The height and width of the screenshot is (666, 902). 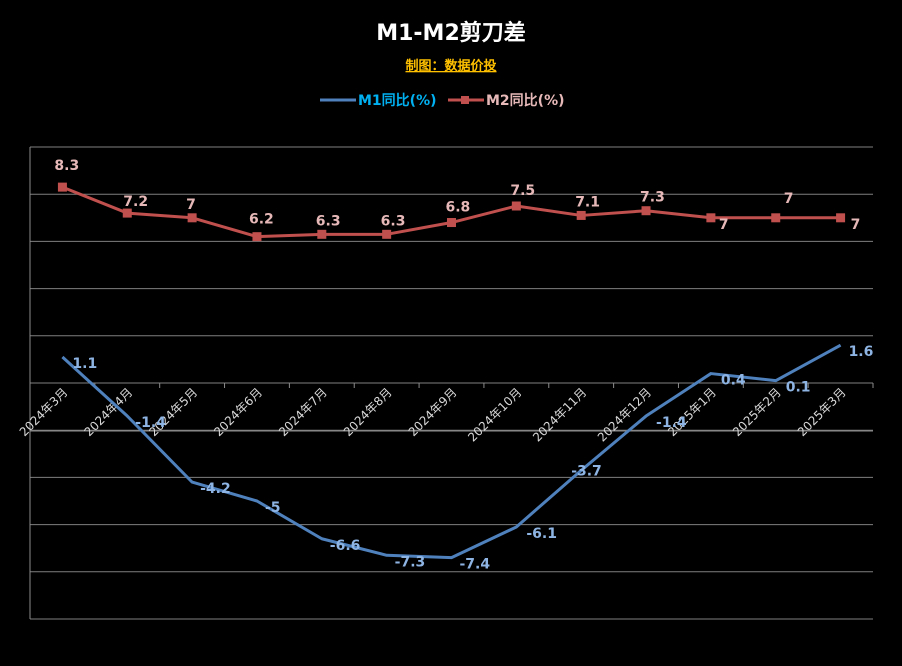 I want to click on m1-data-label: -7.3, so click(x=410, y=562).